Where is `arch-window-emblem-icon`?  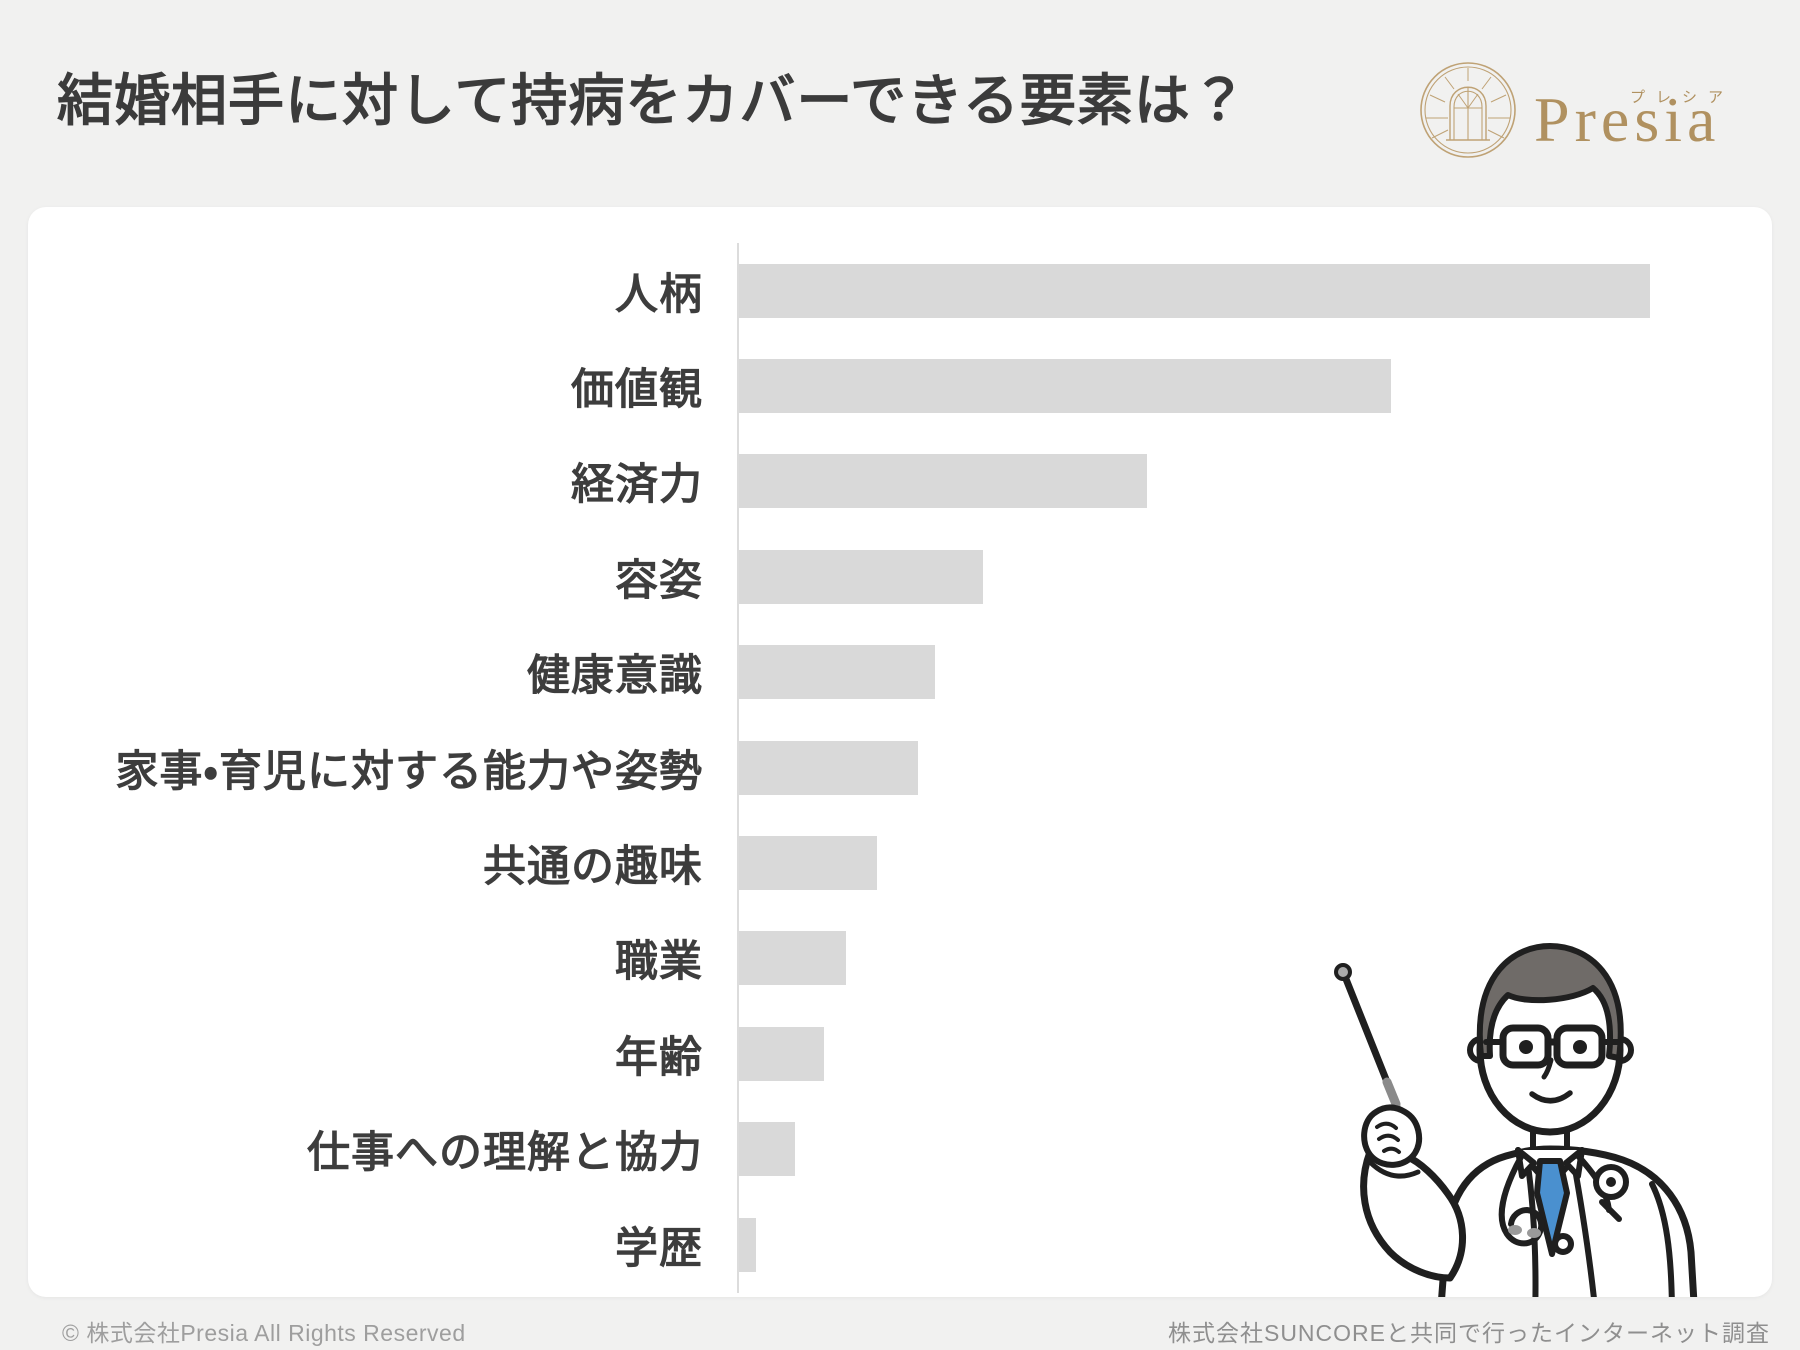 arch-window-emblem-icon is located at coordinates (1468, 110).